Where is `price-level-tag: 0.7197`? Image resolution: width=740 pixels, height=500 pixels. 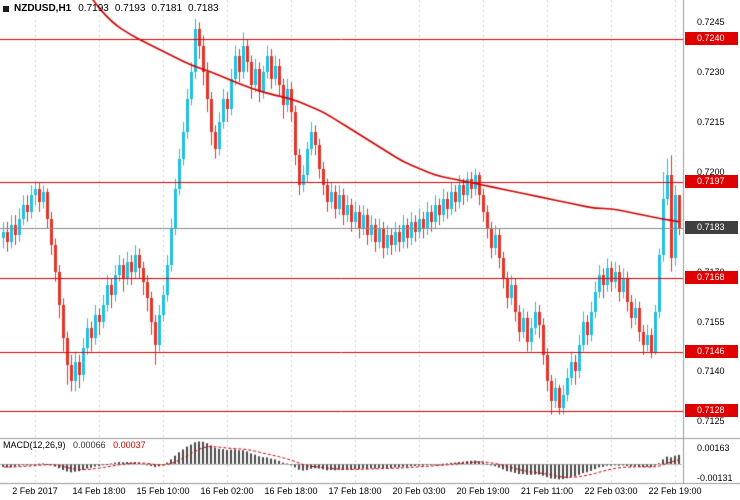
price-level-tag: 0.7197 is located at coordinates (711, 181).